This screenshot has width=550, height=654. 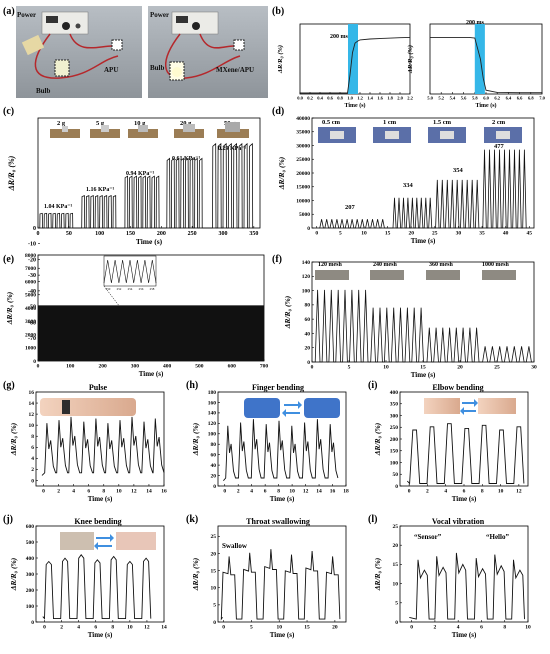 What do you see at coordinates (152, 289) in the screenshot?
I see `inset-tick-label: 258` at bounding box center [152, 289].